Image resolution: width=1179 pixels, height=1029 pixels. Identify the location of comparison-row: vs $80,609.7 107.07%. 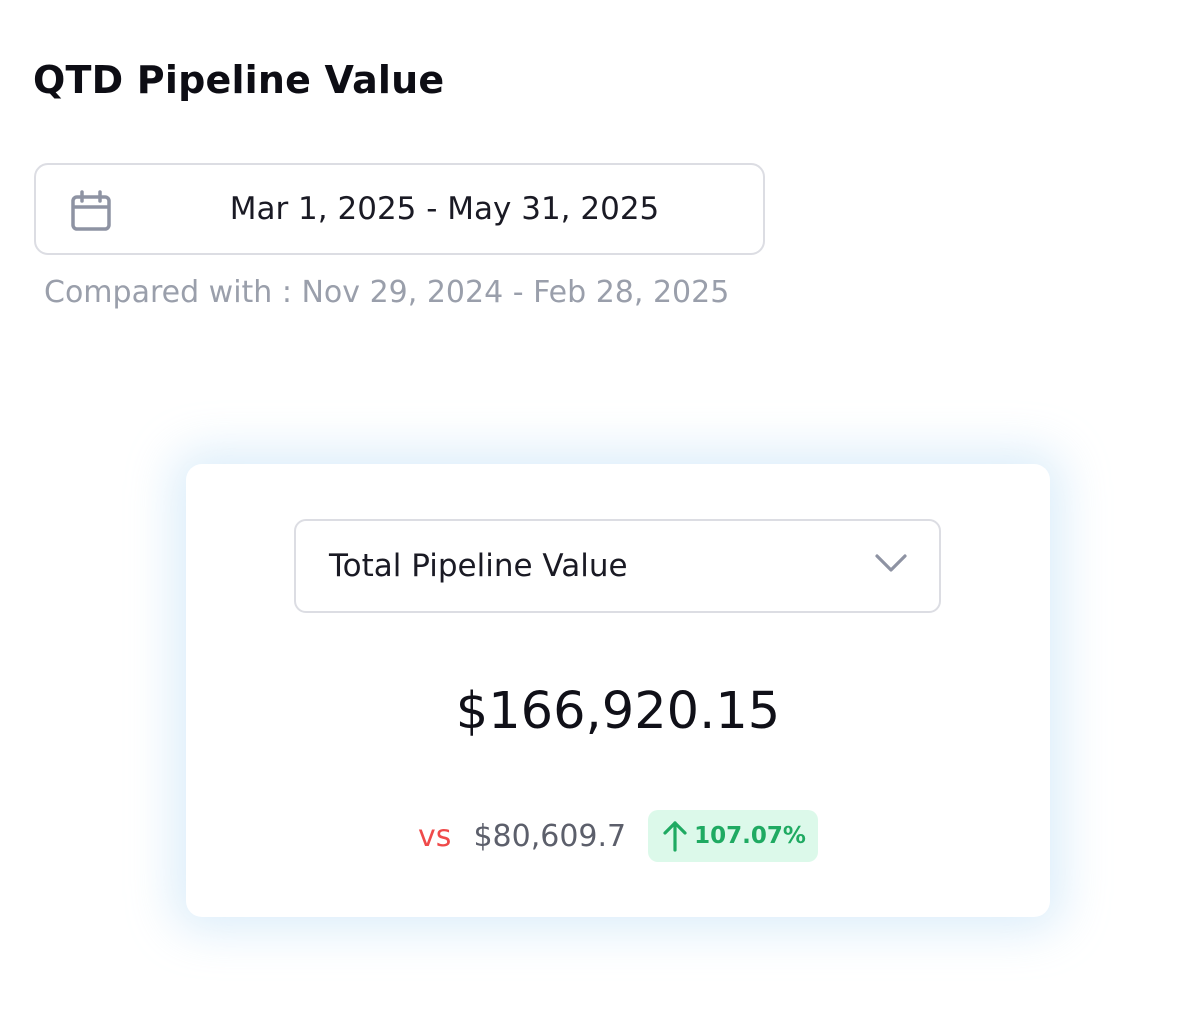
(618, 836).